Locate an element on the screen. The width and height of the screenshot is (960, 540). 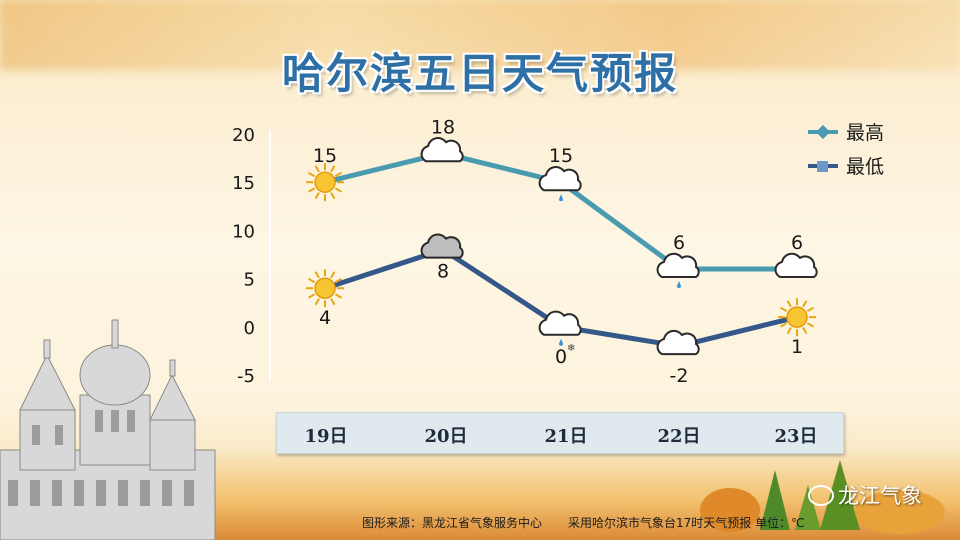
cathedral-illustration is located at coordinates (108, 429).